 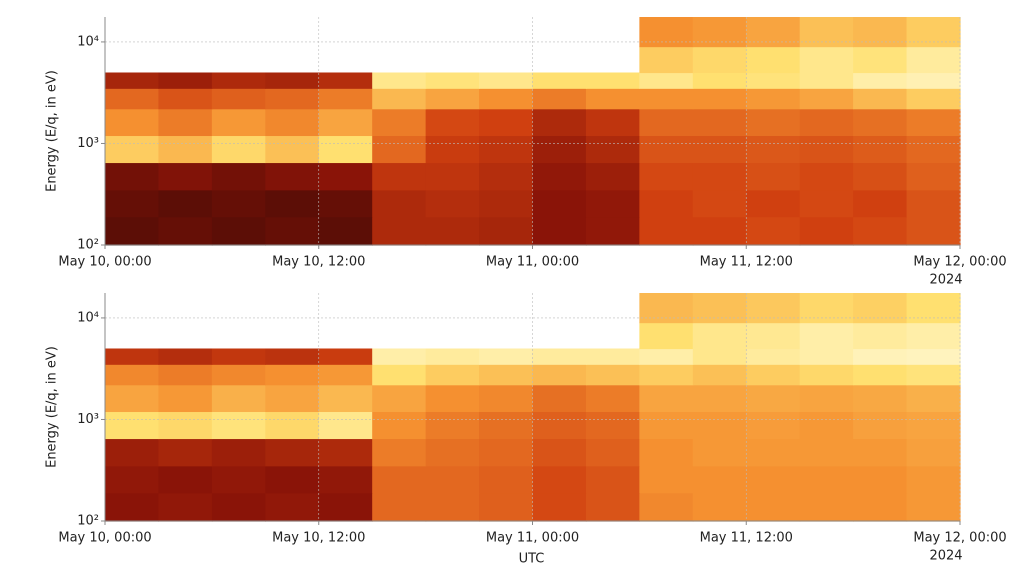 What do you see at coordinates (945, 556) in the screenshot?
I see `annotation: 2024` at bounding box center [945, 556].